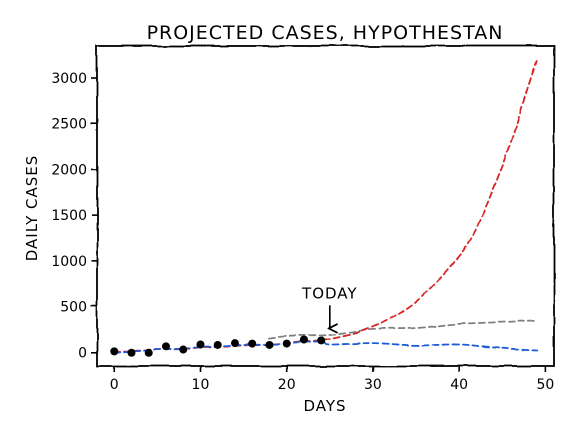 This screenshot has width=576, height=432. I want to click on y-tick-label: 0, so click(82, 353).